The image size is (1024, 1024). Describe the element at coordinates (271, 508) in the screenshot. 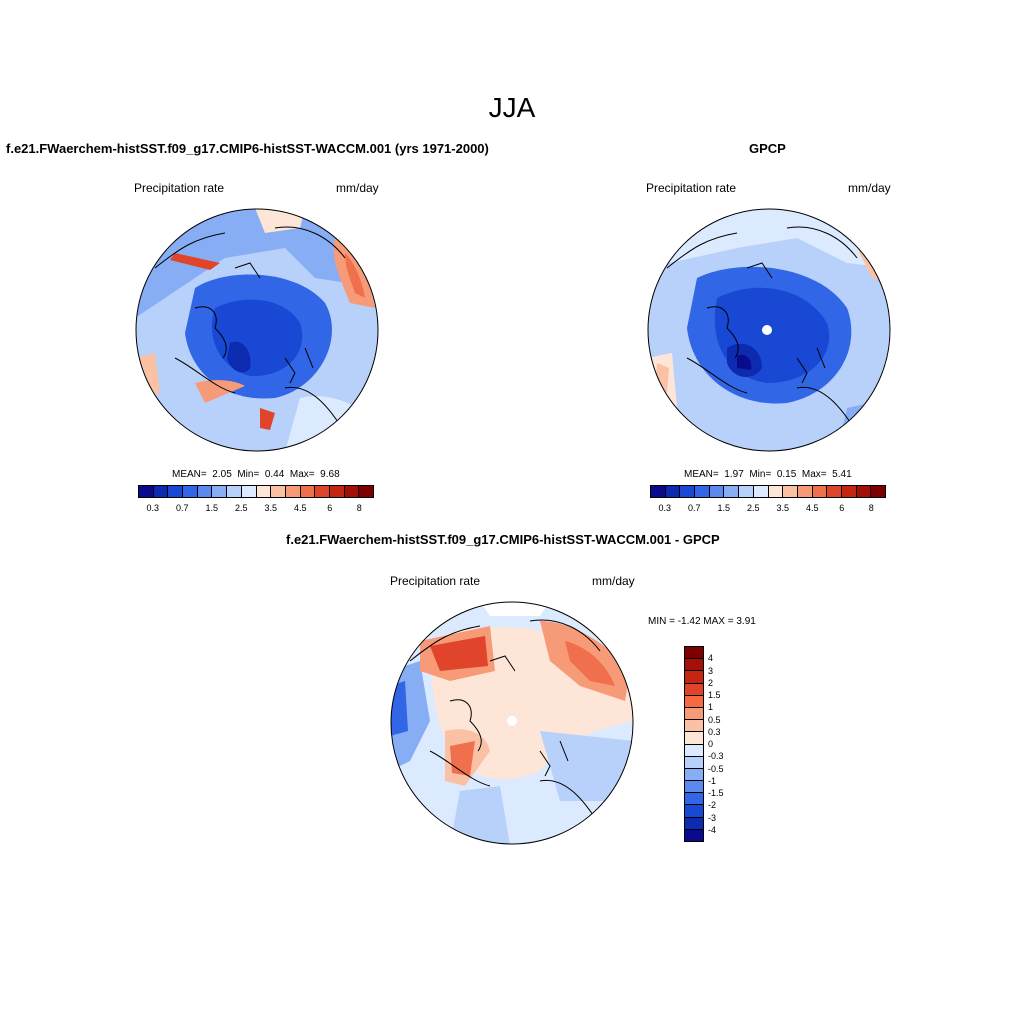

I see `model-colorbar-tick: 3.5` at that location.